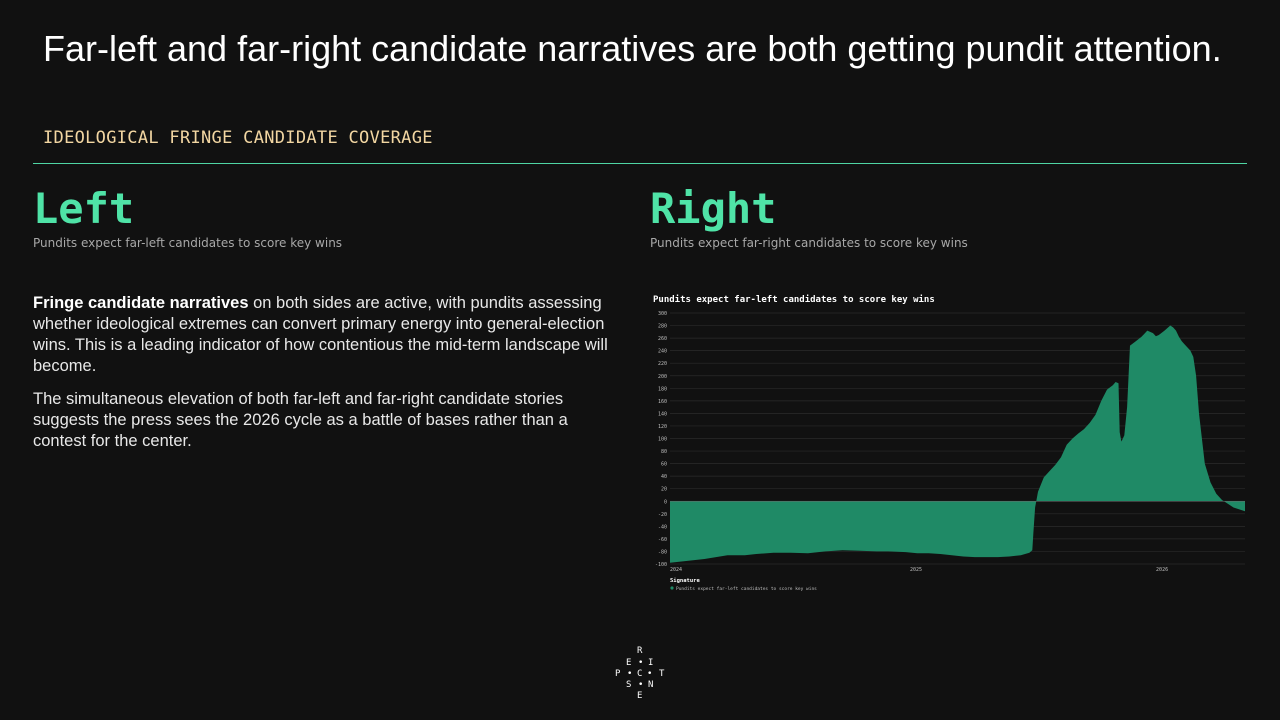 The height and width of the screenshot is (720, 1280). Describe the element at coordinates (662, 389) in the screenshot. I see `y-tick-label: 180` at that location.